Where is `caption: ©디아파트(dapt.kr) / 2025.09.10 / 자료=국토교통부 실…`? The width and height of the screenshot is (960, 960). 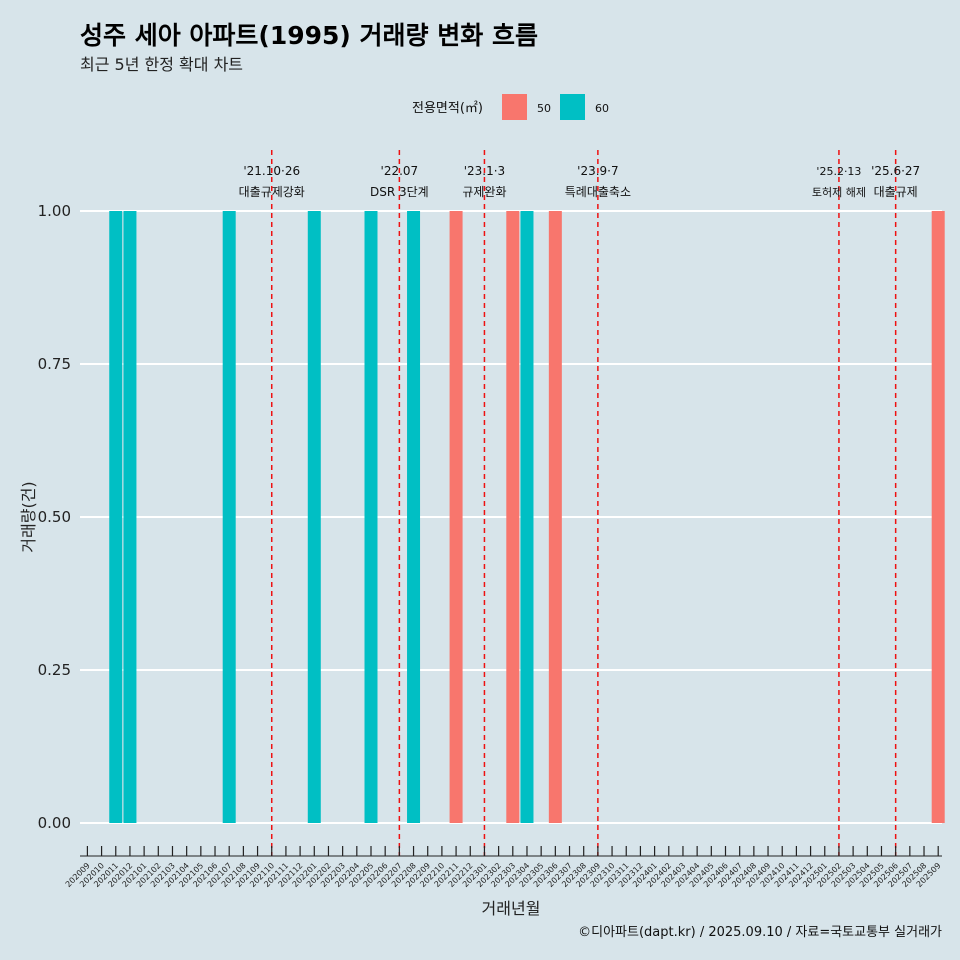 caption: ©디아파트(dapt.kr) / 2025.09.10 / 자료=국토교통부 실… is located at coordinates (760, 932).